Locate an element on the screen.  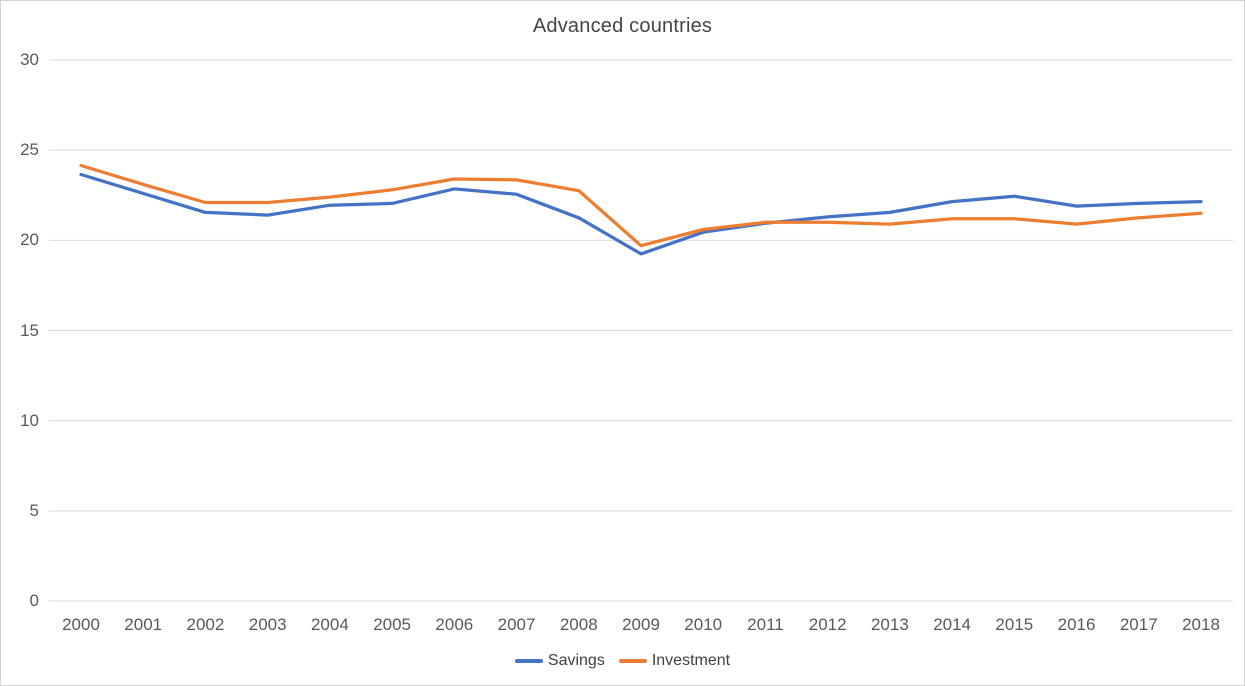
chart-legend: Savings Investment is located at coordinates (622, 661).